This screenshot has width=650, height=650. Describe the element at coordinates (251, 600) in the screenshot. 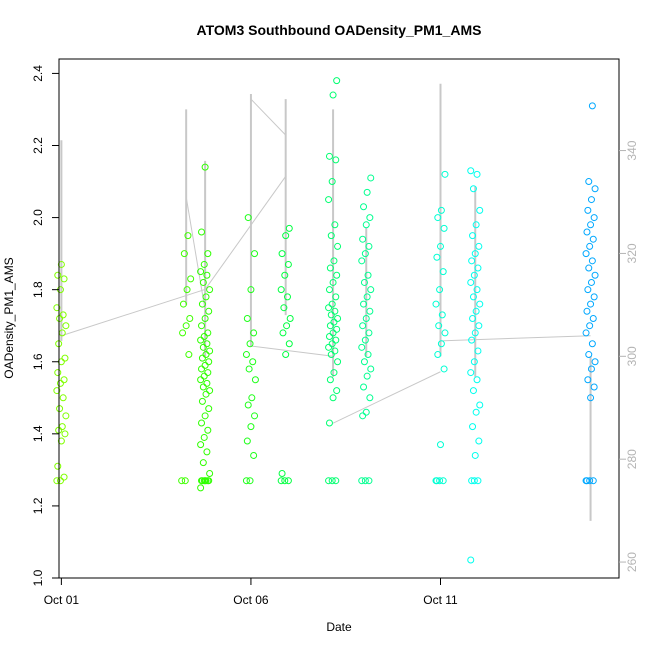

I see `x-tick-label: Oct 06` at that location.